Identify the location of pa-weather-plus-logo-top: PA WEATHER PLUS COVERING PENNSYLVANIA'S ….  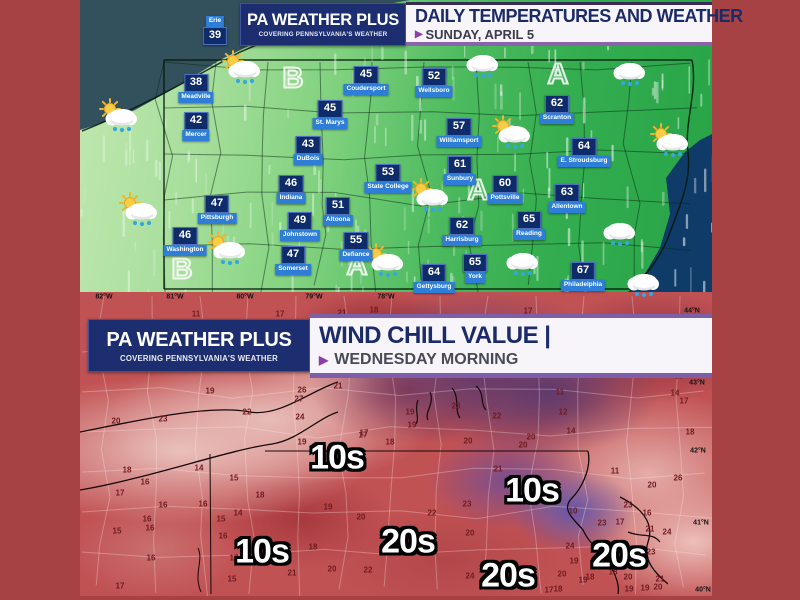
(323, 24).